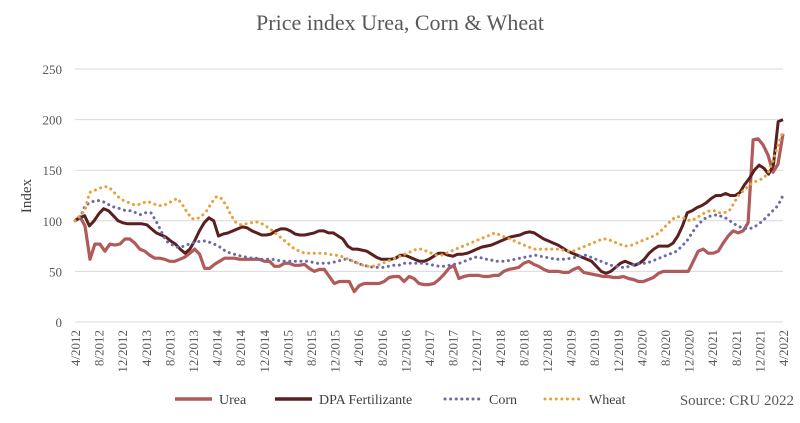 The image size is (800, 423). I want to click on x-tick-label: 4/2017, so click(429, 348).